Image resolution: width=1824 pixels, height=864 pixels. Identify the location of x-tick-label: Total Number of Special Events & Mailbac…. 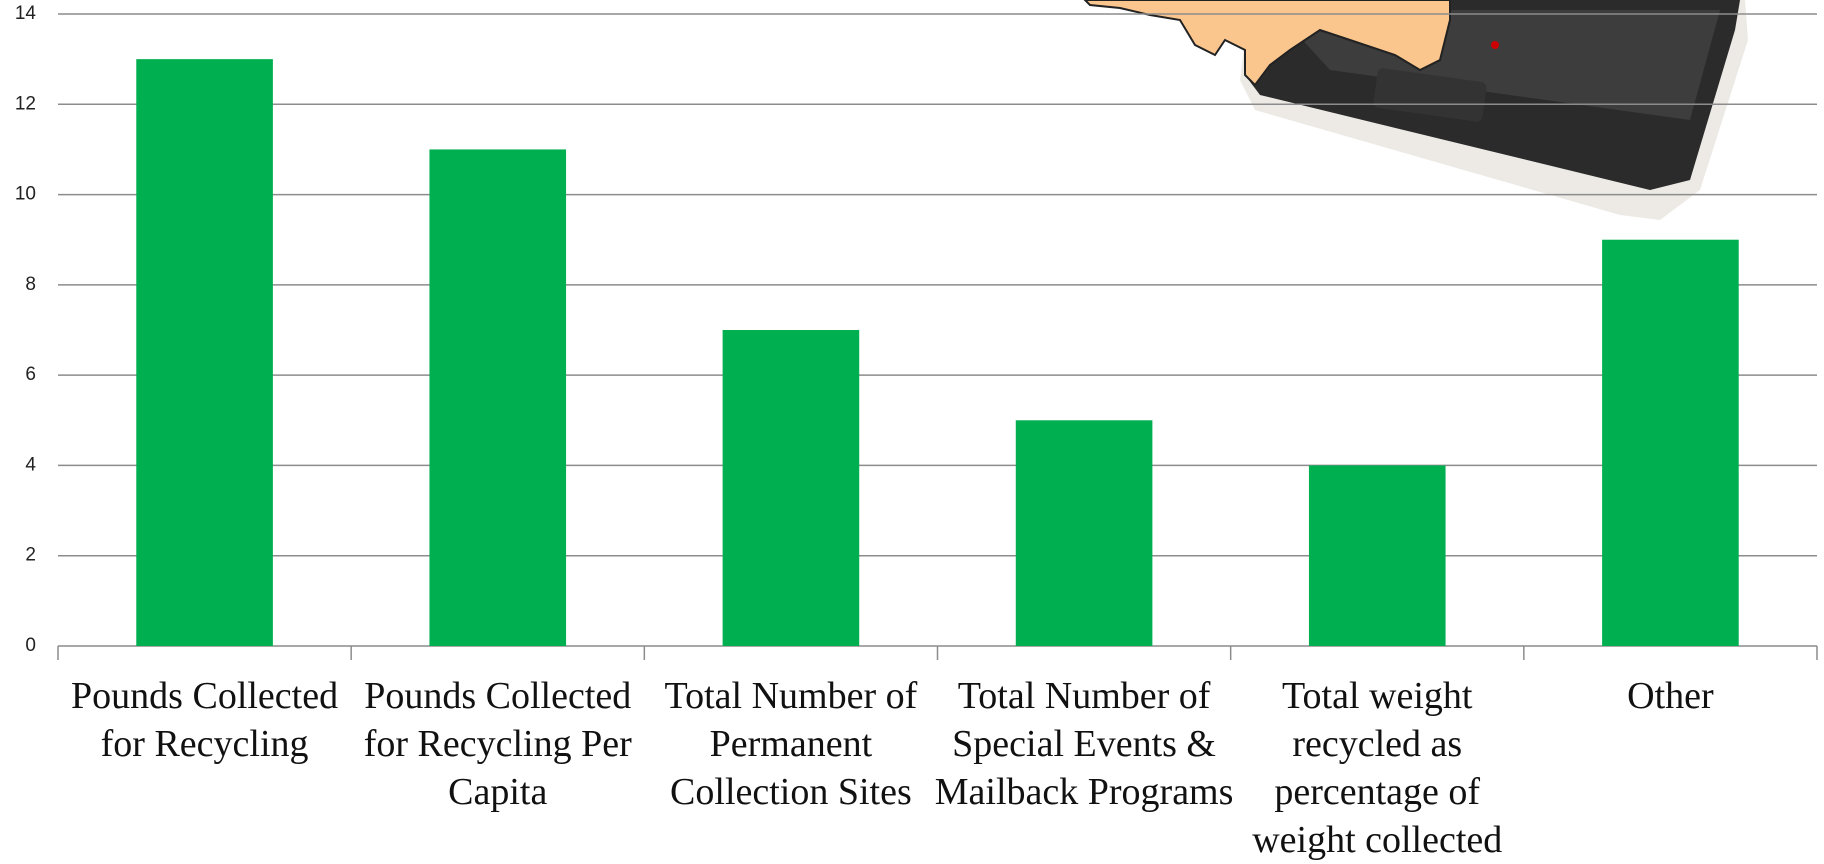
(1084, 744).